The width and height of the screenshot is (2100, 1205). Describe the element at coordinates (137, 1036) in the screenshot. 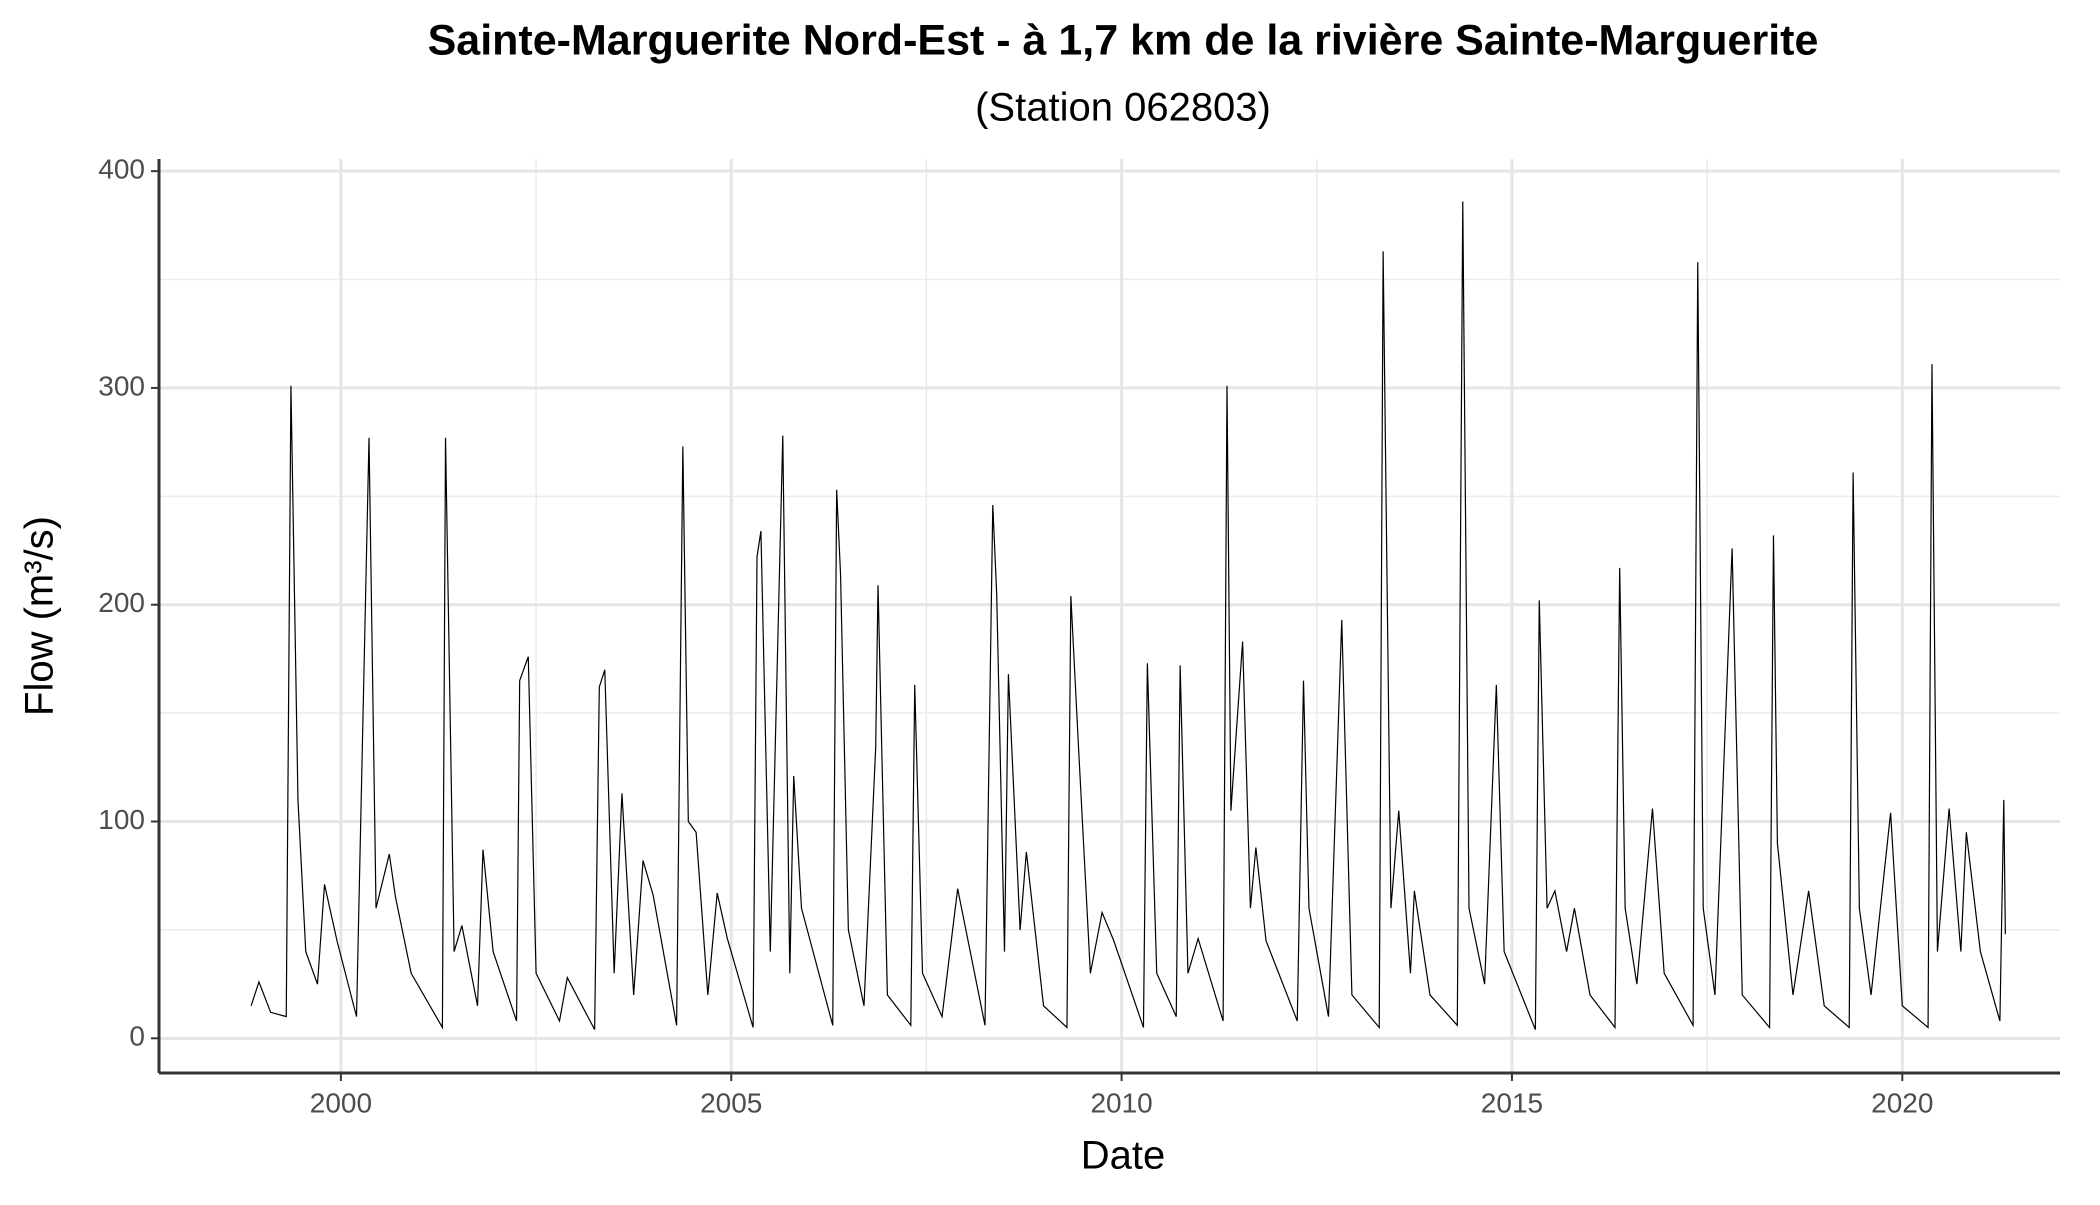

I see `y-tick-label: 0` at that location.